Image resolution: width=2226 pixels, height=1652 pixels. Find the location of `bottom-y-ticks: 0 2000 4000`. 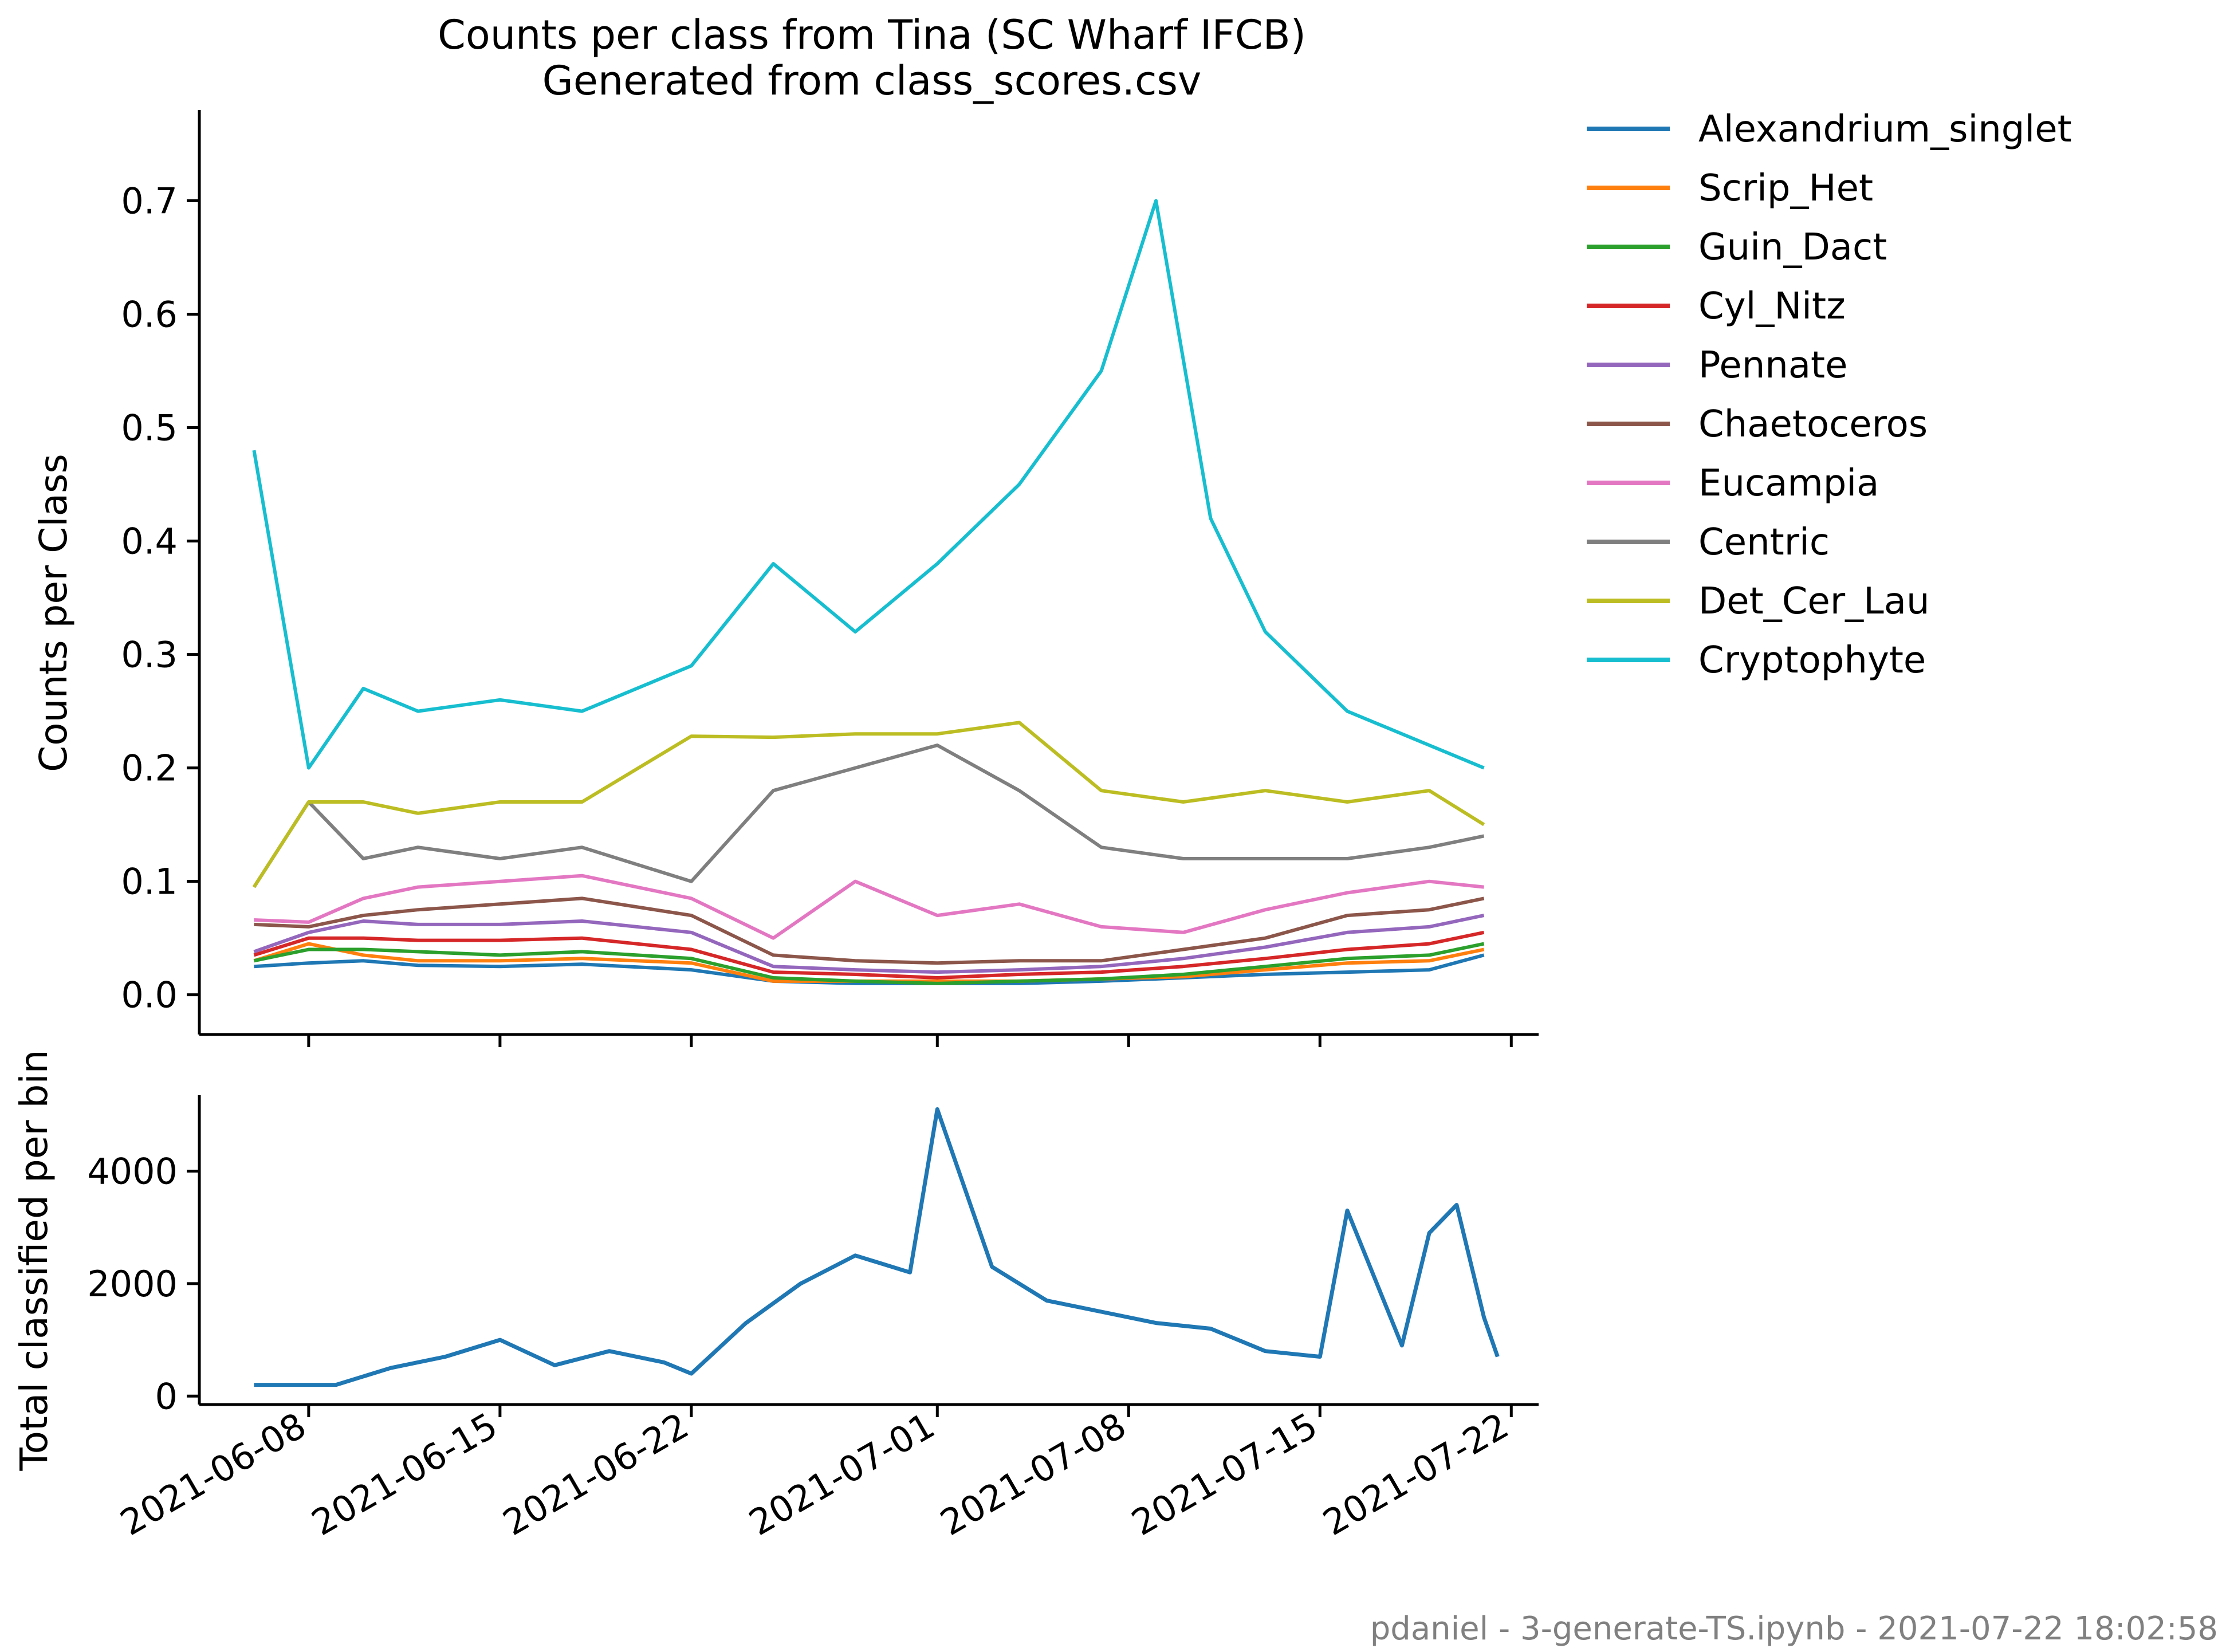

bottom-y-ticks: 0 2000 4000 is located at coordinates (143, 1284).